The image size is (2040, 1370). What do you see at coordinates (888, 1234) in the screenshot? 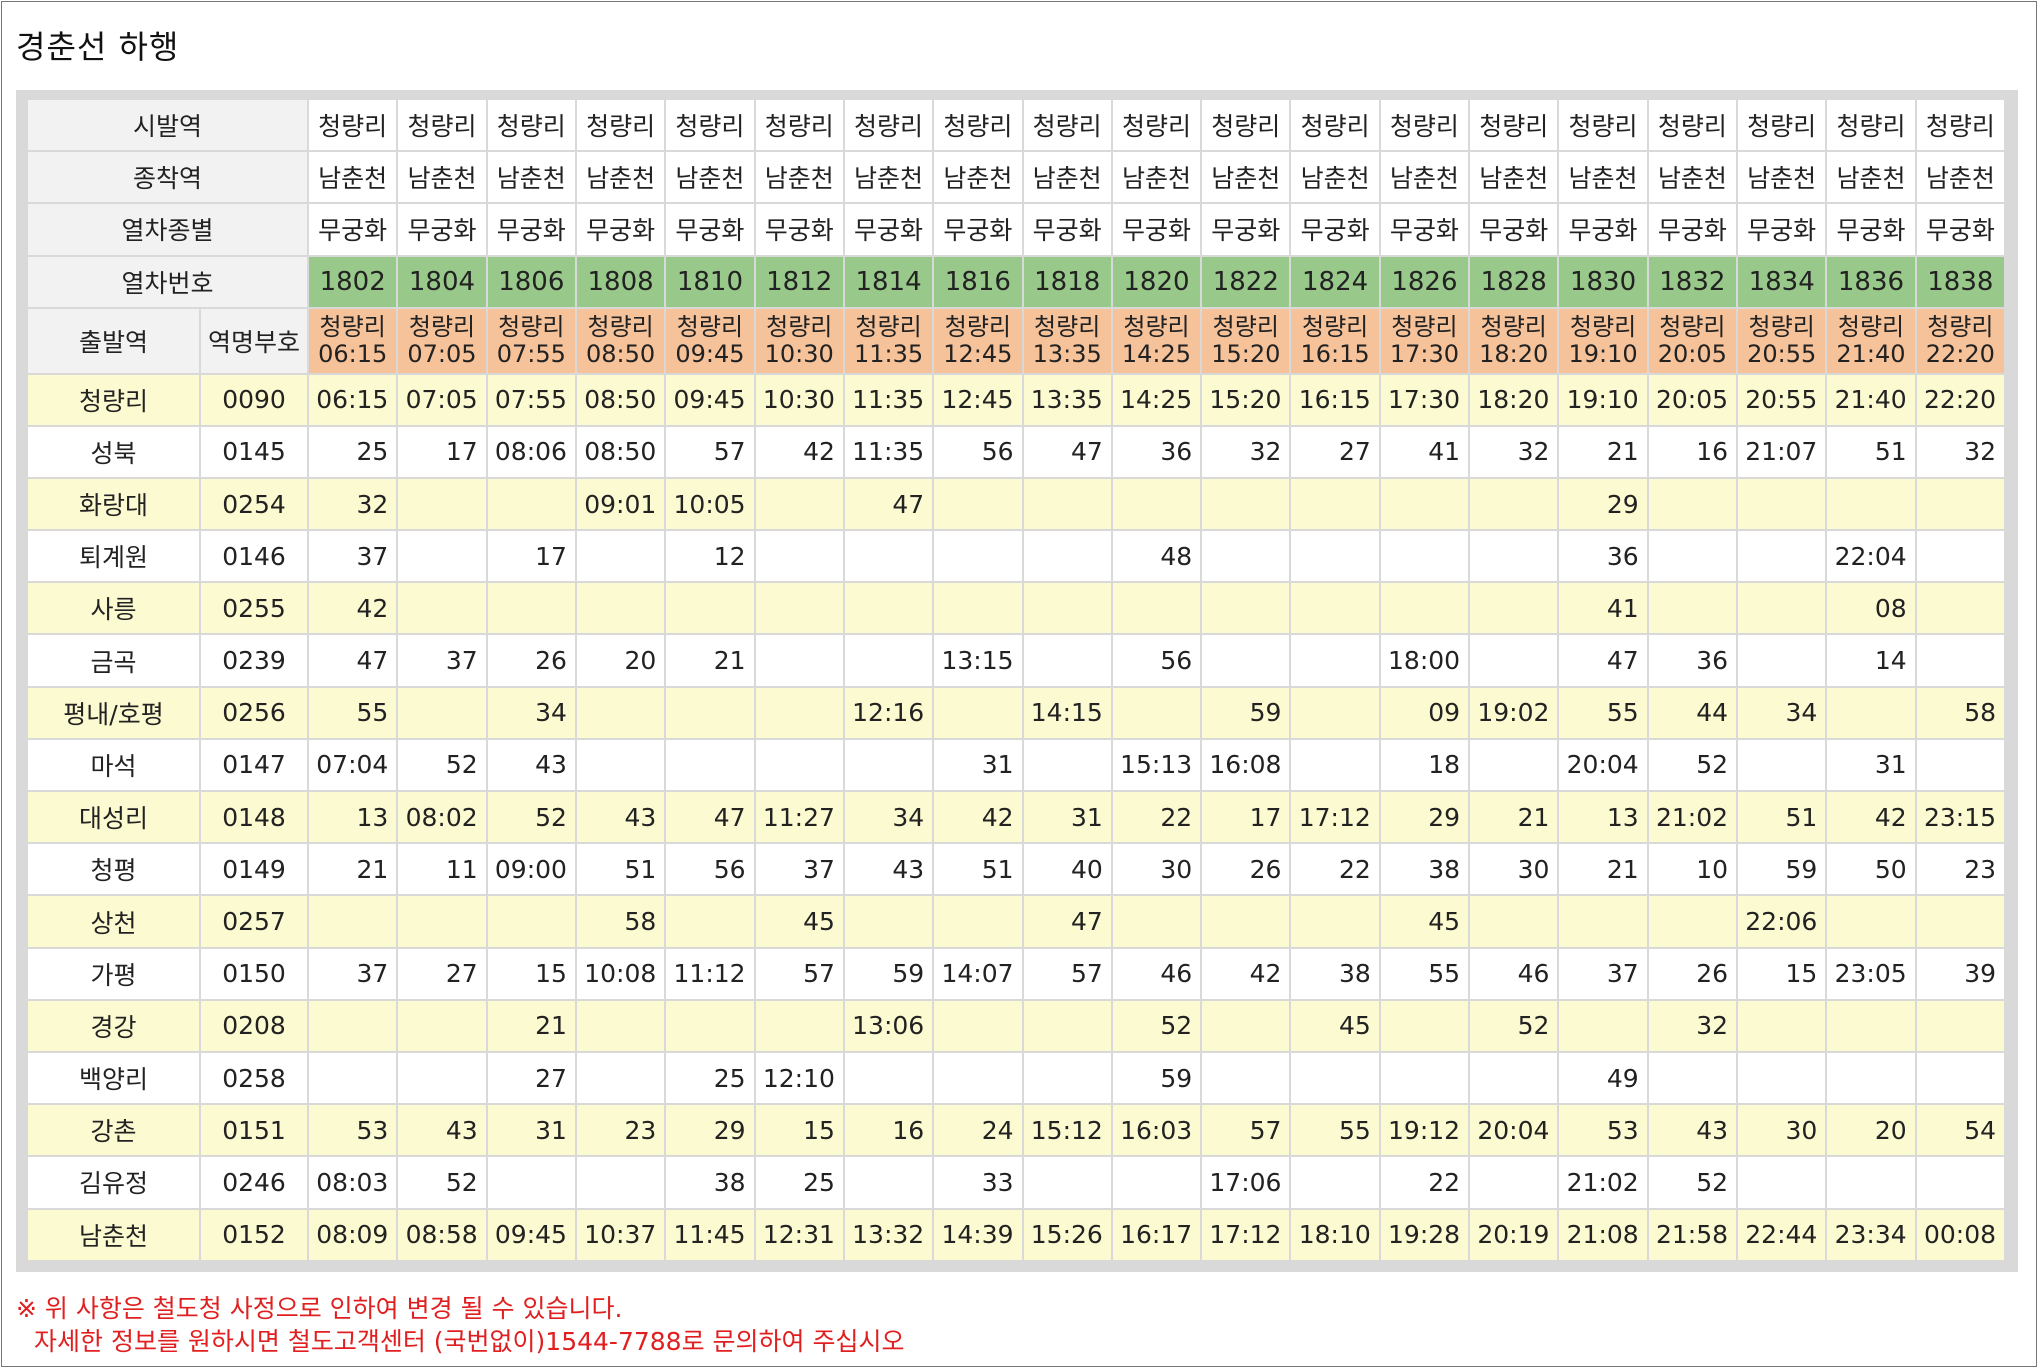
I see `time-cell: 13:32` at bounding box center [888, 1234].